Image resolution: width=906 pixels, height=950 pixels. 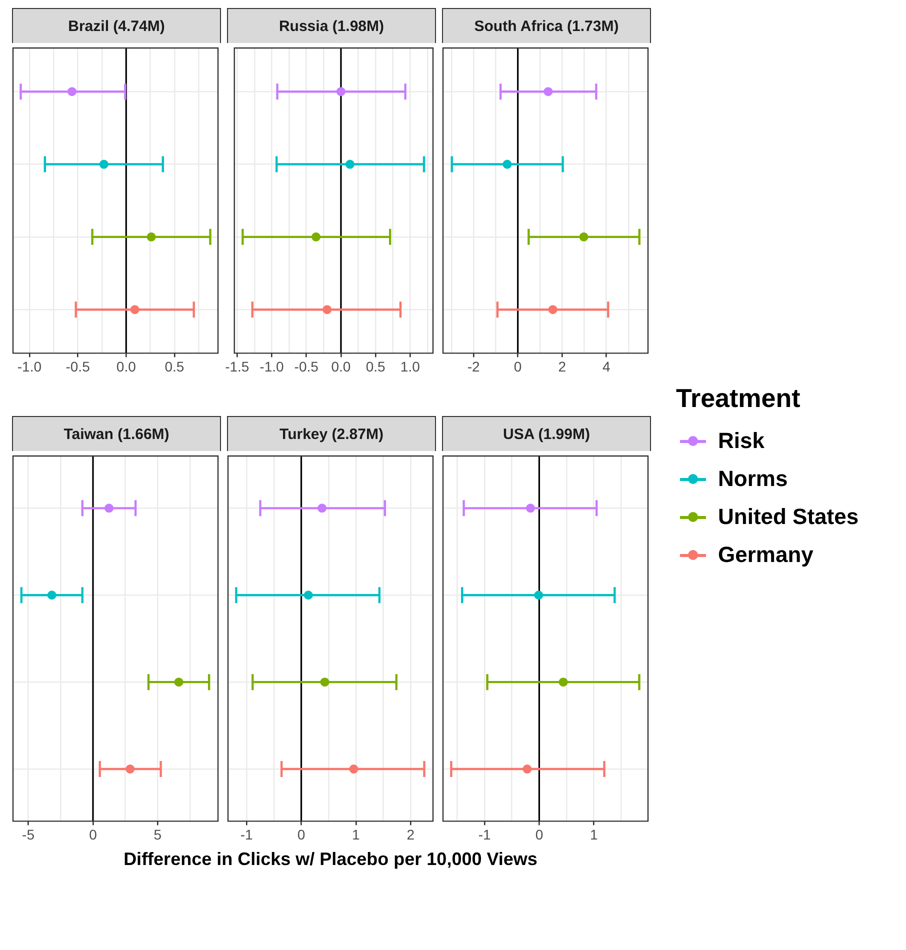 What do you see at coordinates (158, 834) in the screenshot?
I see `x-tick-label: 5` at bounding box center [158, 834].